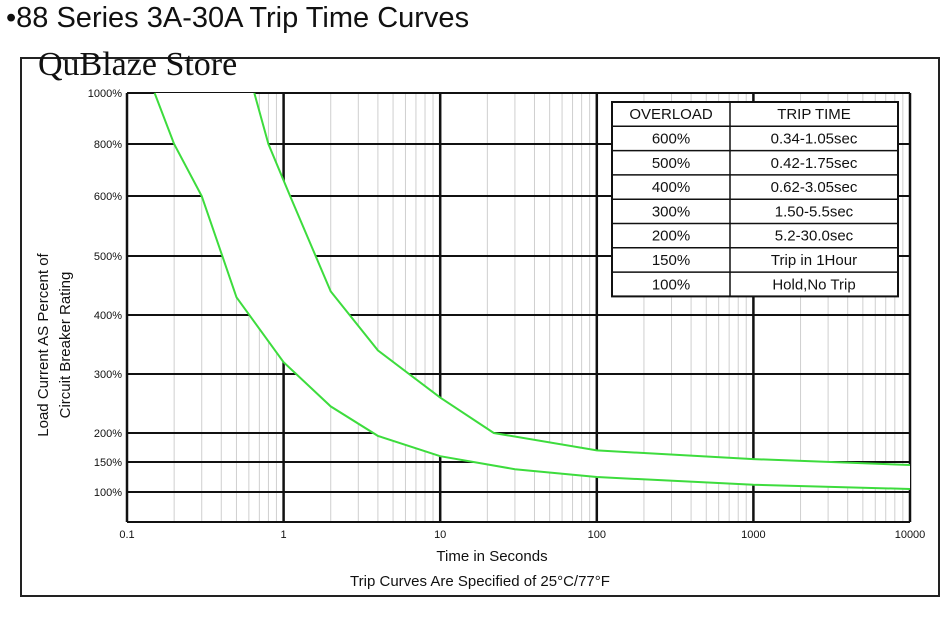  Describe the element at coordinates (108, 316) in the screenshot. I see `y-tick-label: 400%` at that location.